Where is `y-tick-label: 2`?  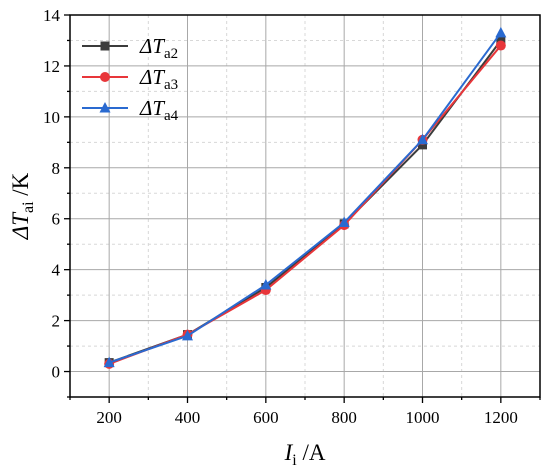 y-tick-label: 2 is located at coordinates (56, 321).